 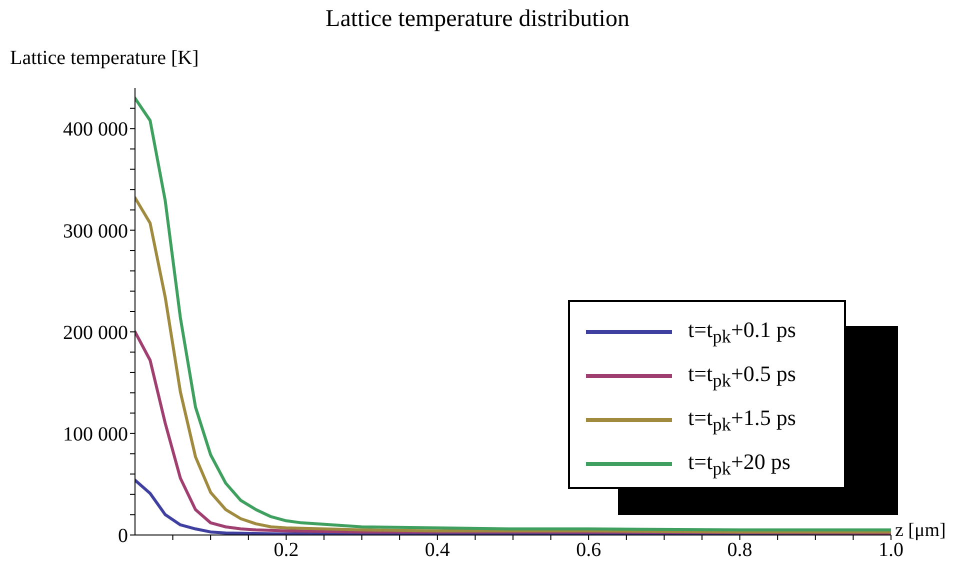 I want to click on x-axis-title: z [μm], so click(x=920, y=531).